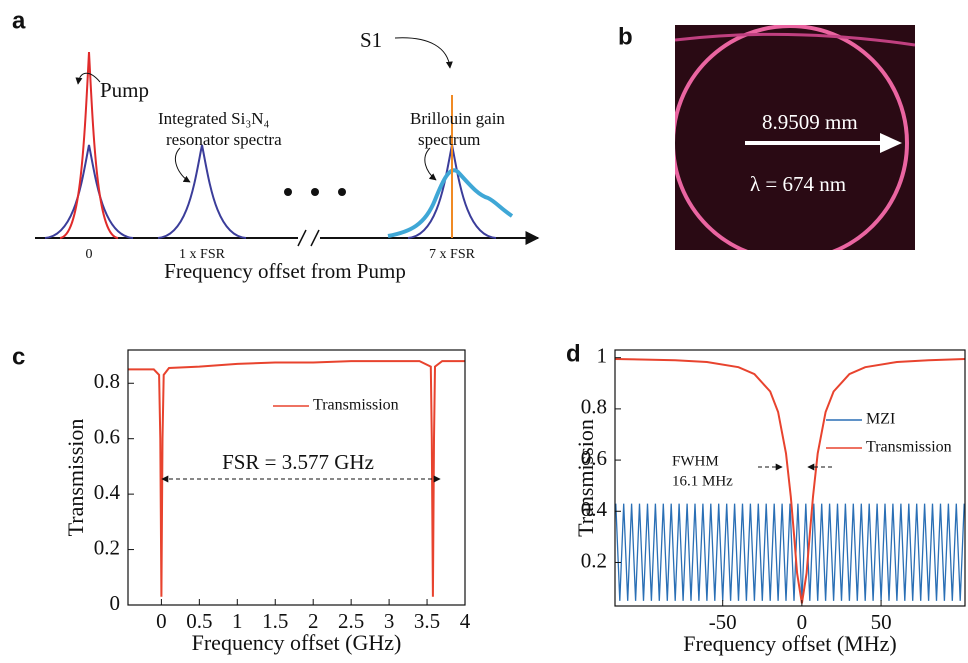  What do you see at coordinates (449, 139) in the screenshot?
I see `label: spectrum` at bounding box center [449, 139].